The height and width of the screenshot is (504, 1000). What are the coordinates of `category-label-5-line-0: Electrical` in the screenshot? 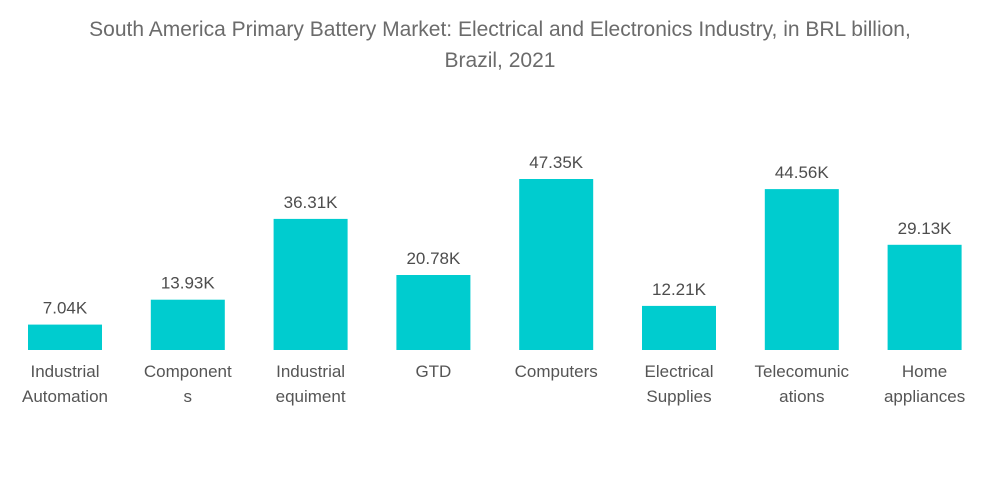 It's located at (679, 371).